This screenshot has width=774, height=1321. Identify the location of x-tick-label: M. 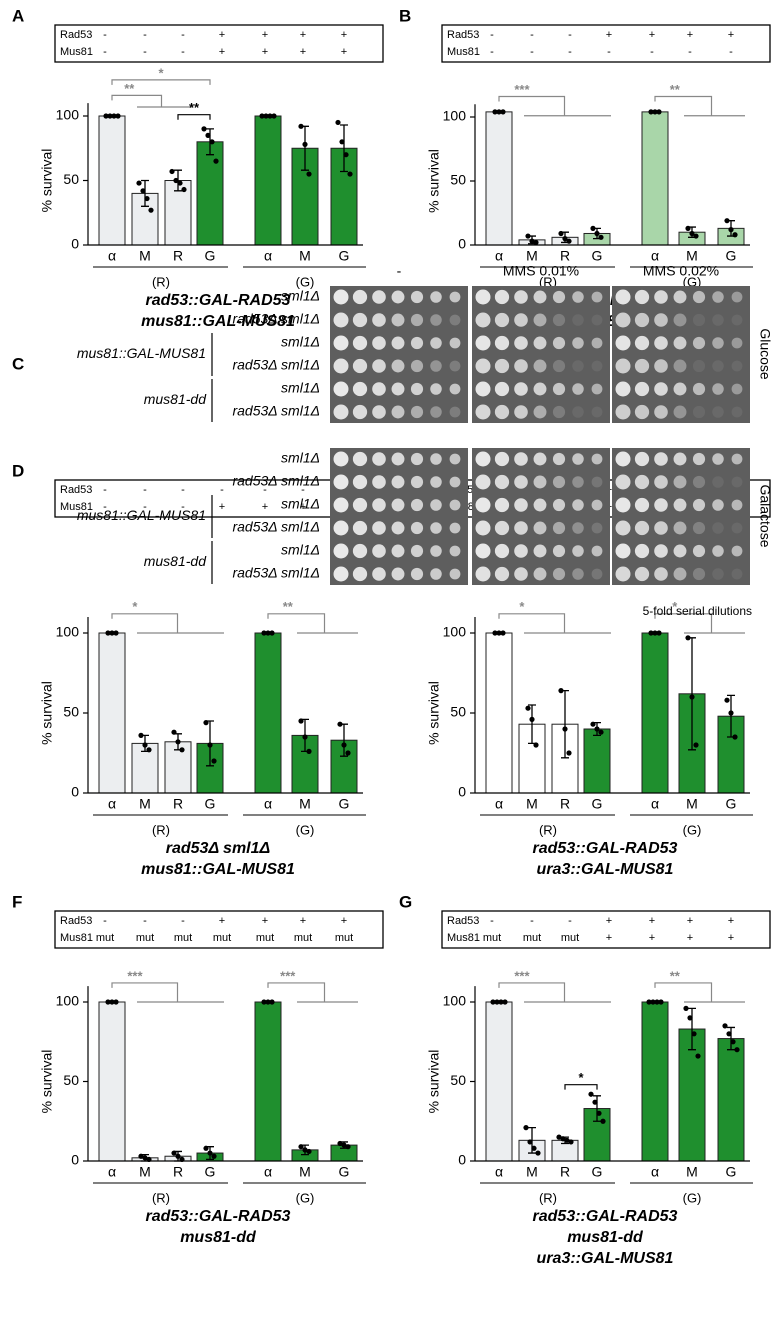
(692, 256).